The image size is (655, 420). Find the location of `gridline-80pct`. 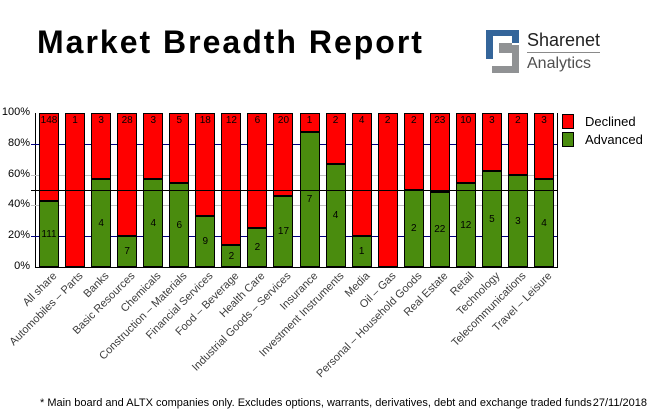

gridline-80pct is located at coordinates (294, 144).